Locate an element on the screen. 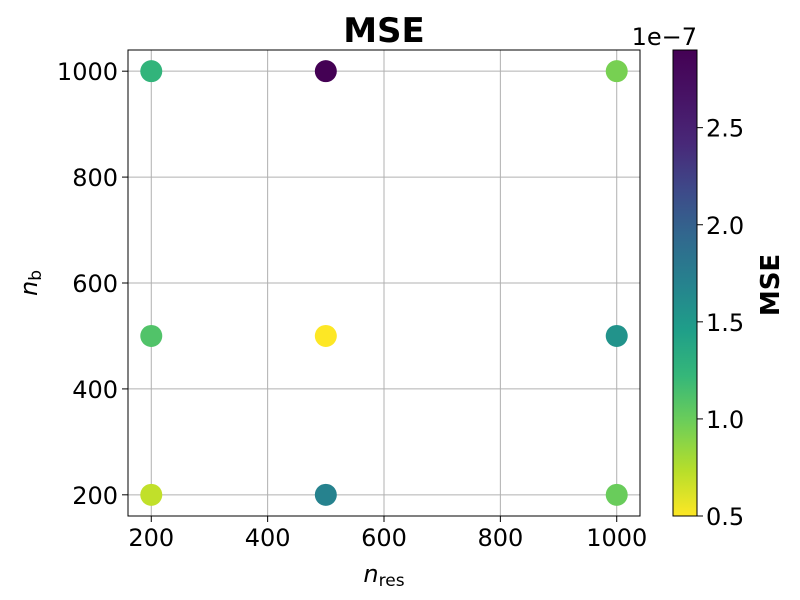 This screenshot has width=800, height=600. x-axis-label-main: n is located at coordinates (370, 574).